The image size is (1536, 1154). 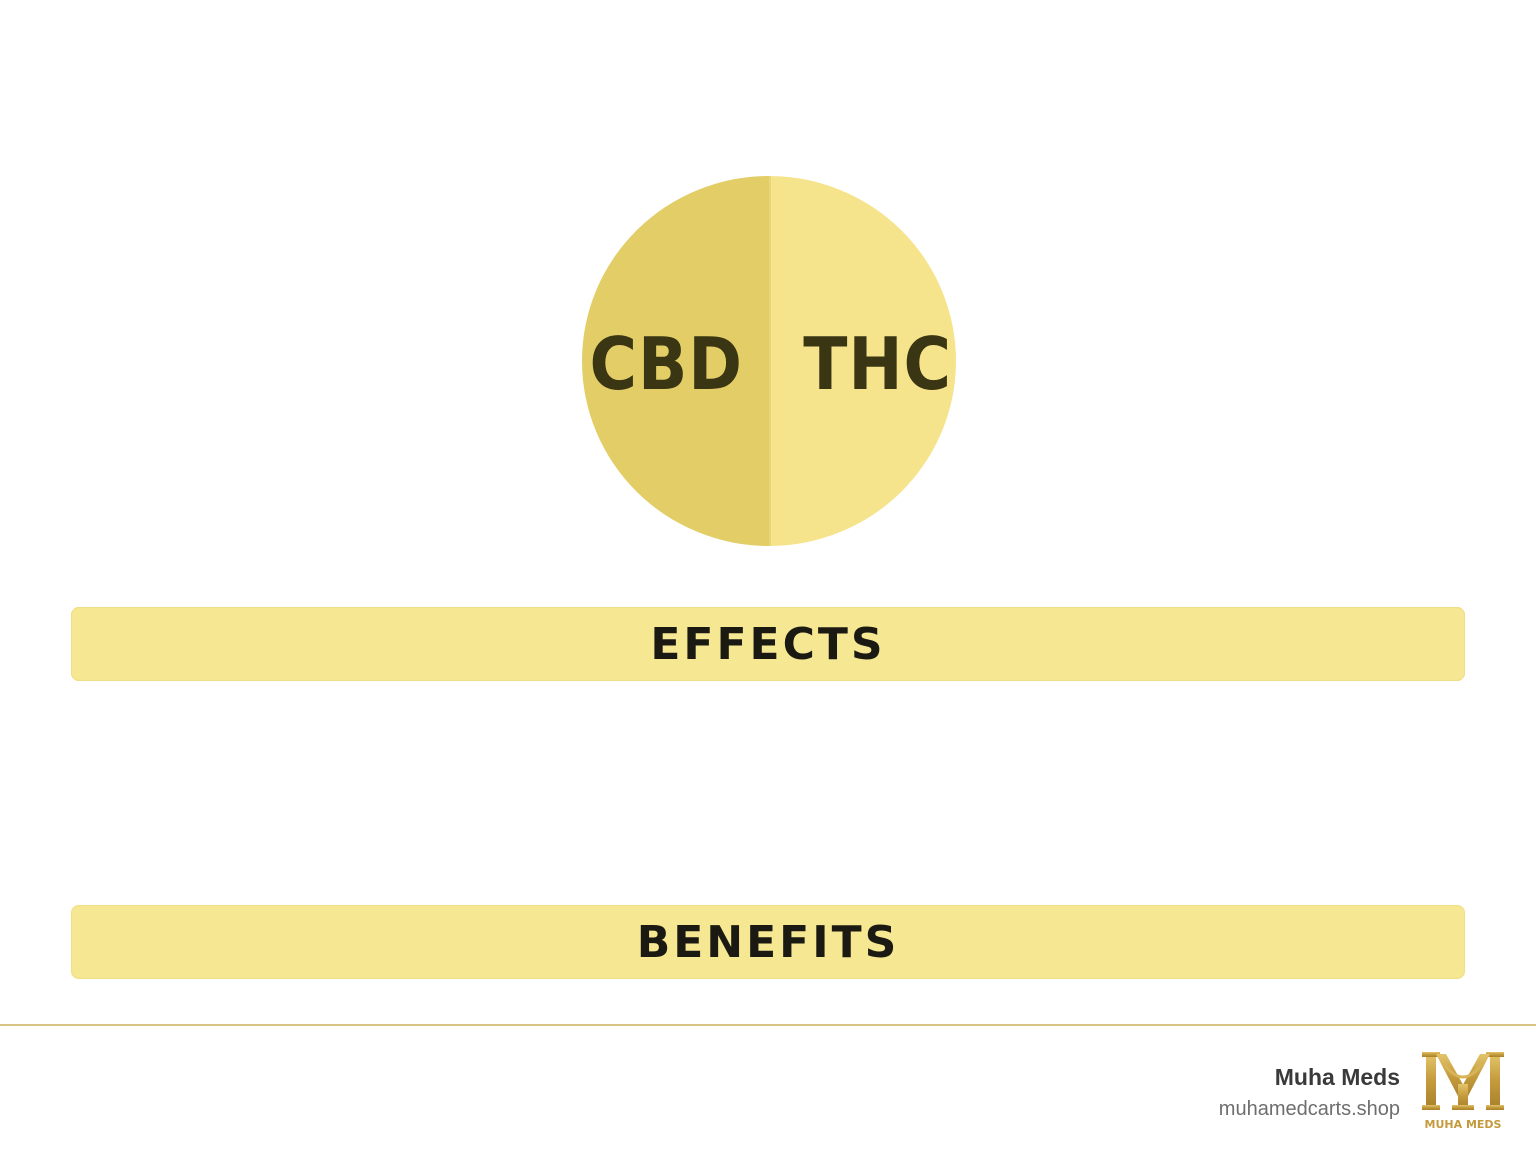 I want to click on brand-url: muhamedcarts.shop, so click(x=1309, y=1109).